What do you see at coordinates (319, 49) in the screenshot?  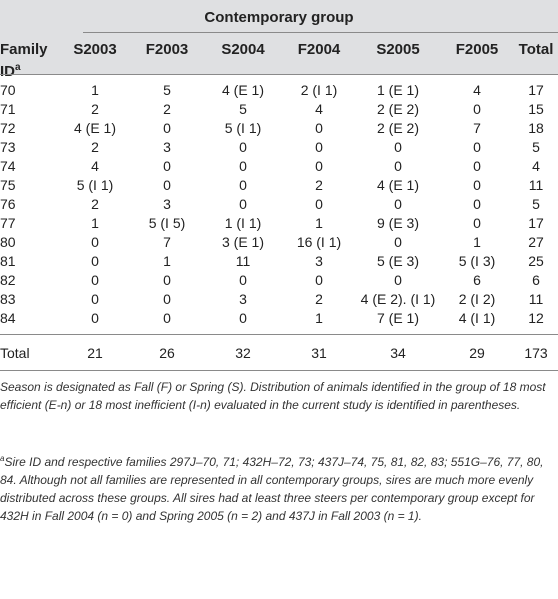 I see `column-header-f2004: F2004` at bounding box center [319, 49].